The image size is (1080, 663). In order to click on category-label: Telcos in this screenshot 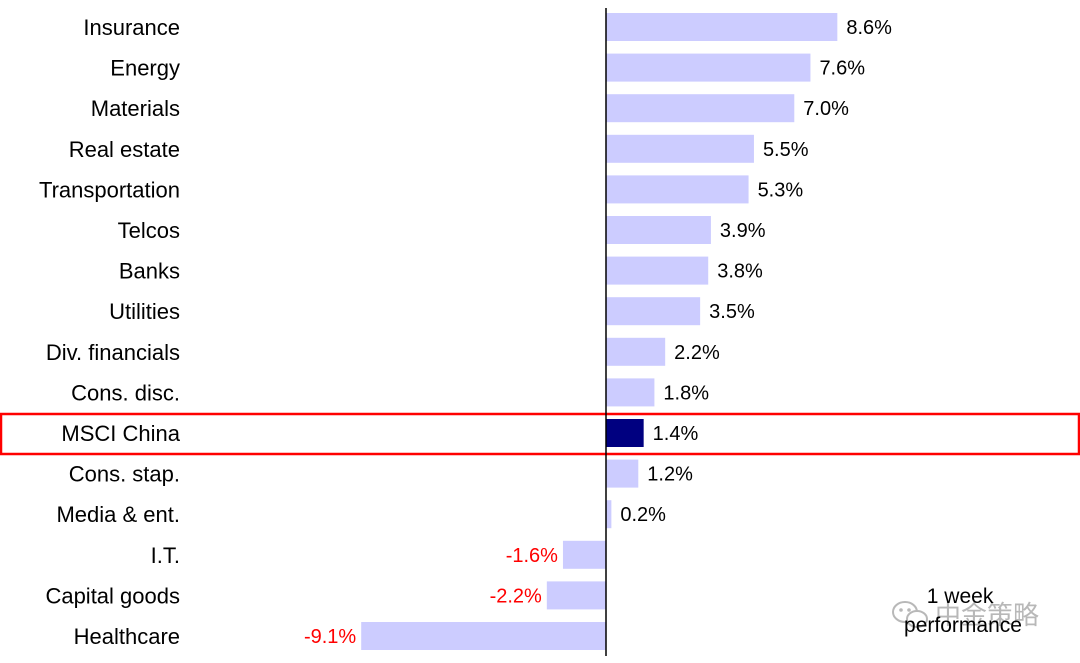, I will do `click(149, 230)`.